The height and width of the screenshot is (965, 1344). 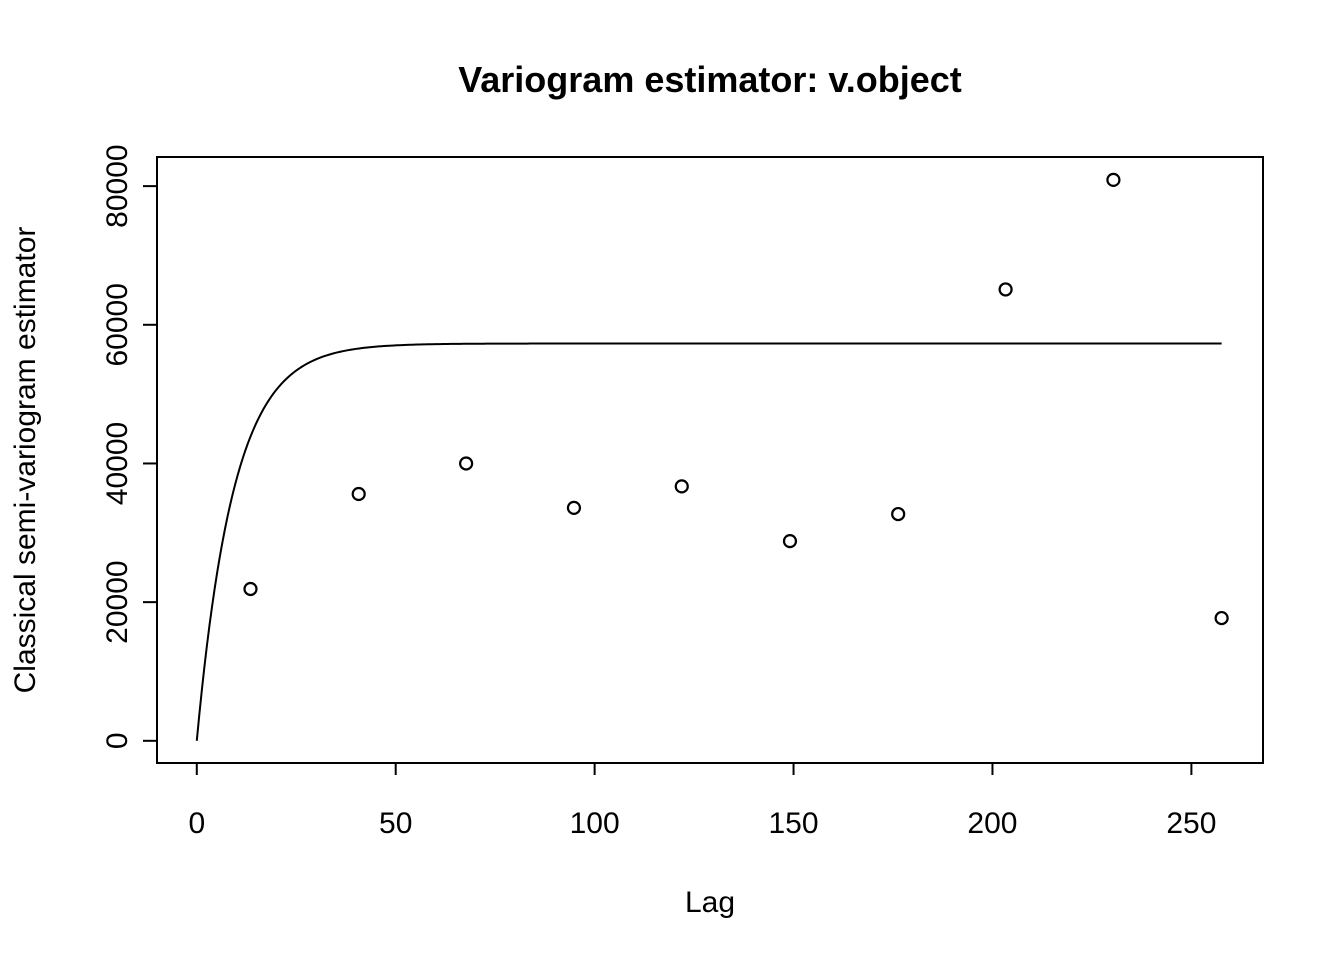 What do you see at coordinates (992, 823) in the screenshot?
I see `x-tick-label: 200` at bounding box center [992, 823].